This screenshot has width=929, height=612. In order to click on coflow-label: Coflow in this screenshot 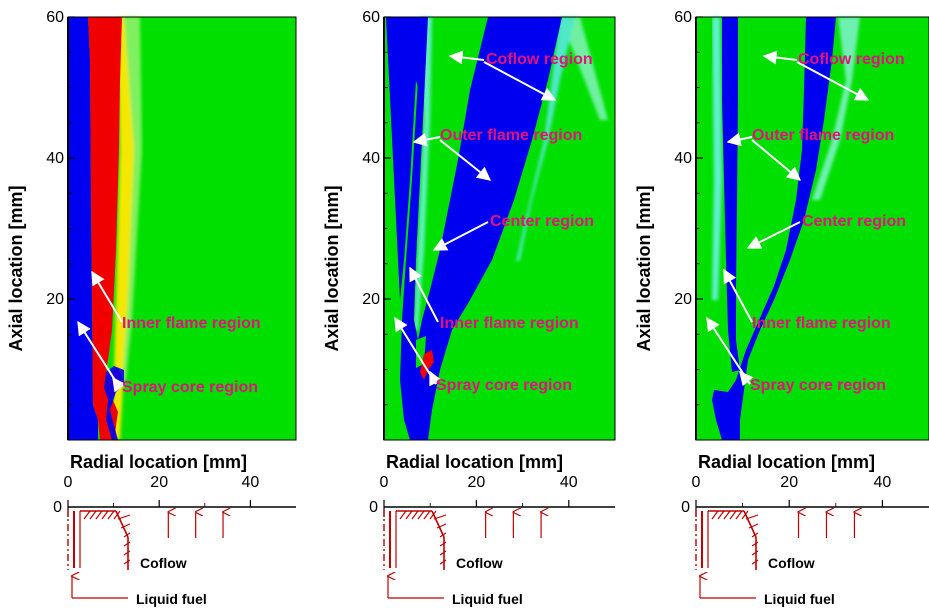, I will do `click(163, 563)`.